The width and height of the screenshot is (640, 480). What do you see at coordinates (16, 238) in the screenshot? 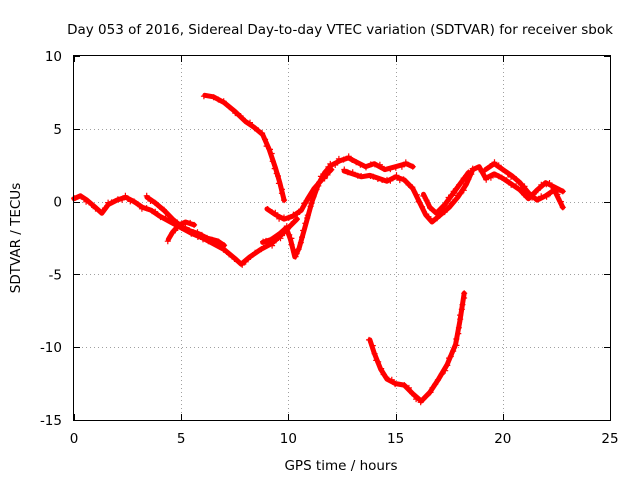
I see `y-axis-label: SDTVAR / TECUs` at bounding box center [16, 238].